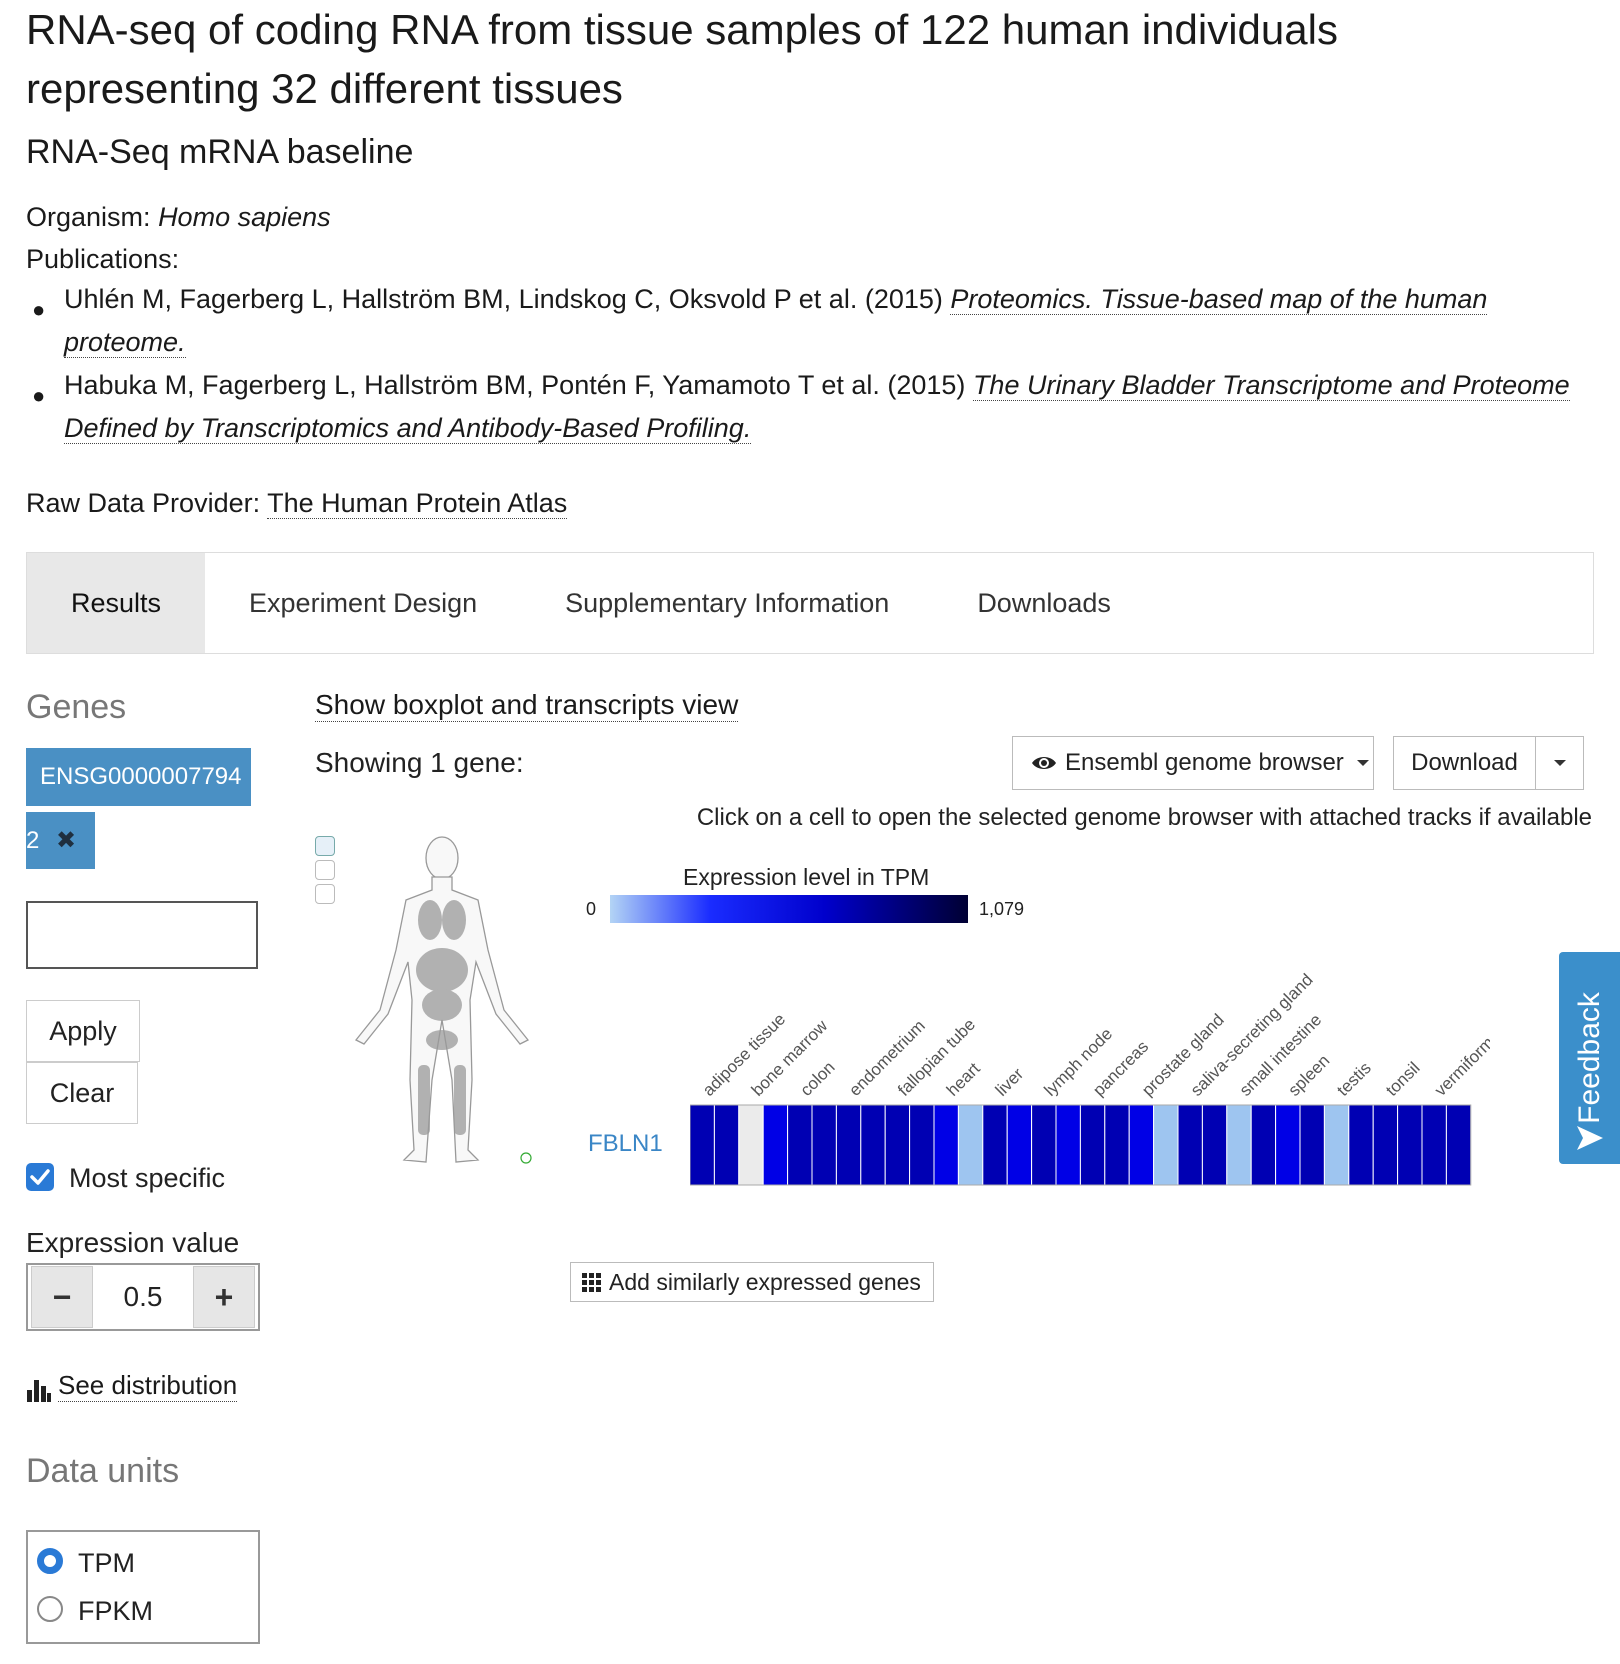  Describe the element at coordinates (143, 1587) in the screenshot. I see `data-units-group: TPM FPKM` at that location.